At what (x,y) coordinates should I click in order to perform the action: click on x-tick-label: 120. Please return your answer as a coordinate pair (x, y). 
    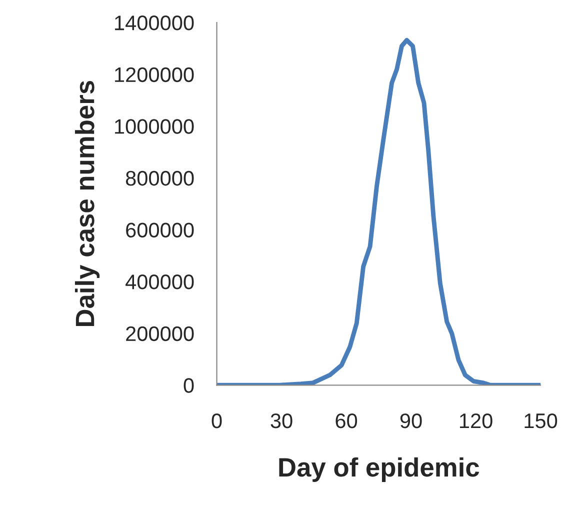
    Looking at the image, I should click on (476, 420).